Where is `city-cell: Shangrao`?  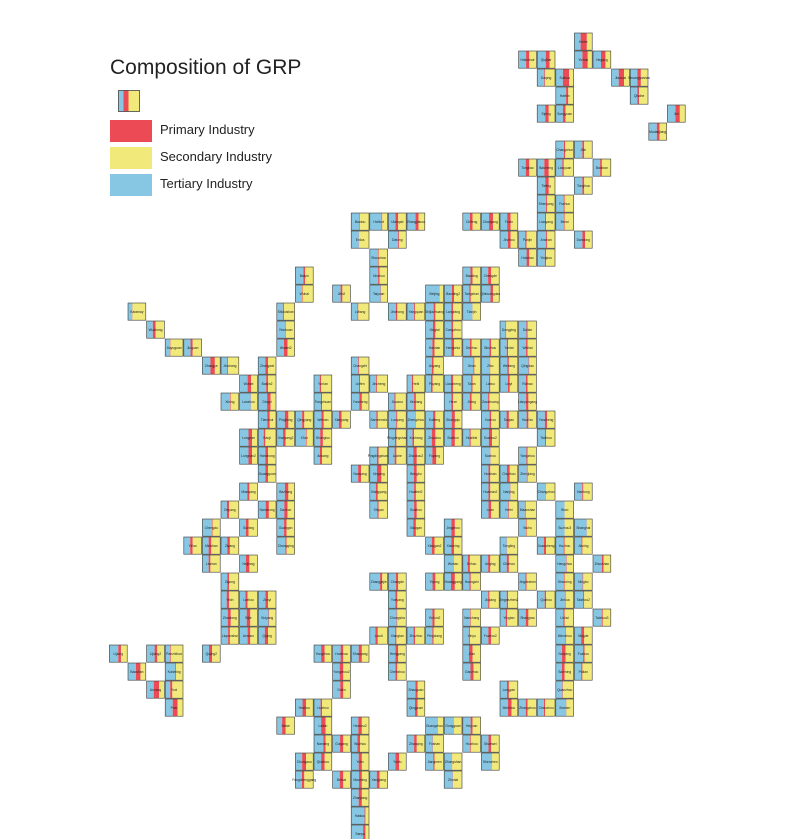
city-cell: Shangrao is located at coordinates (527, 617).